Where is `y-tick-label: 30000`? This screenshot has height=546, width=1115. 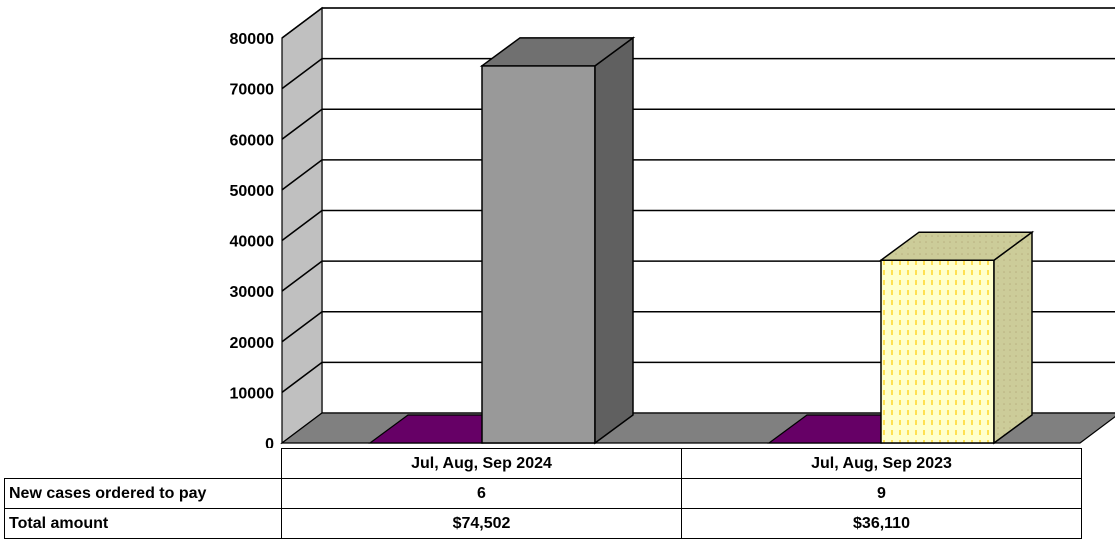
y-tick-label: 30000 is located at coordinates (252, 292).